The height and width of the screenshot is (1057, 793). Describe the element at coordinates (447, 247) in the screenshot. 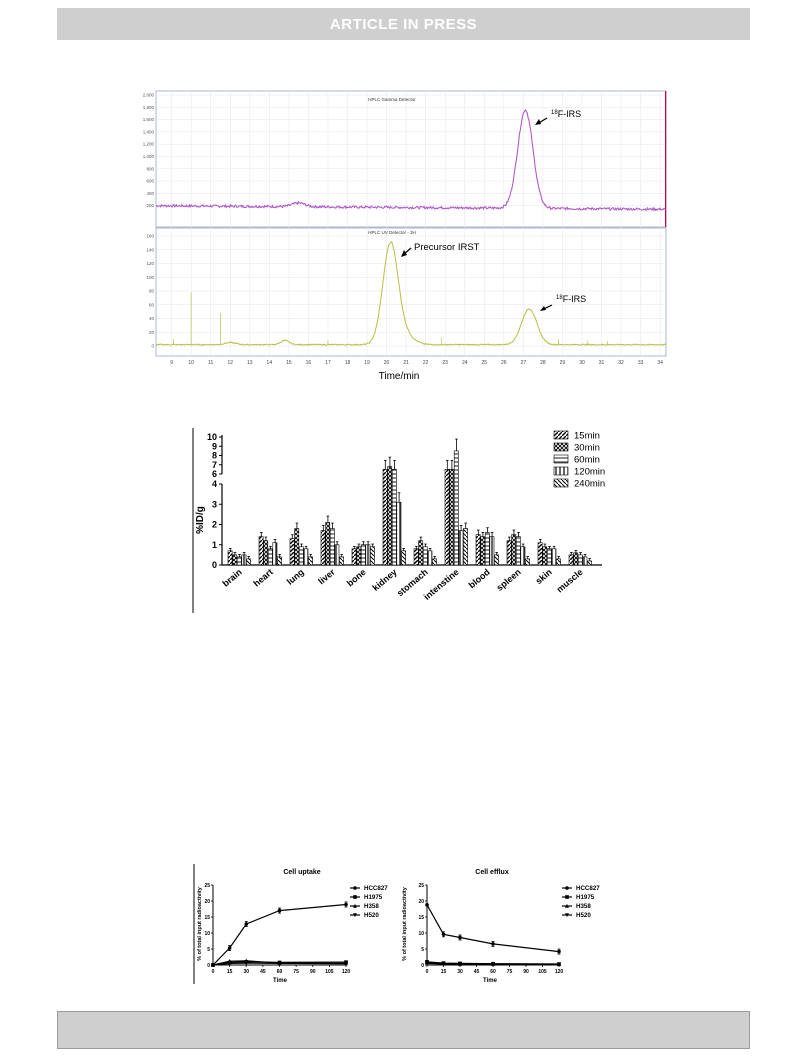

I see `precursor-label: Precursor IRST` at that location.